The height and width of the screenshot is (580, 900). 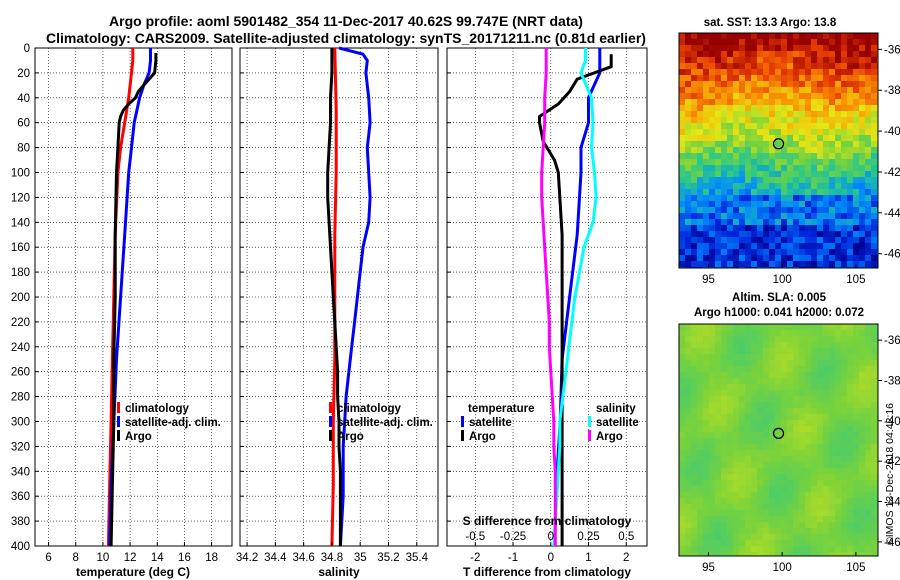 What do you see at coordinates (892, 381) in the screenshot?
I see `map-y-tick-label: -38` at bounding box center [892, 381].